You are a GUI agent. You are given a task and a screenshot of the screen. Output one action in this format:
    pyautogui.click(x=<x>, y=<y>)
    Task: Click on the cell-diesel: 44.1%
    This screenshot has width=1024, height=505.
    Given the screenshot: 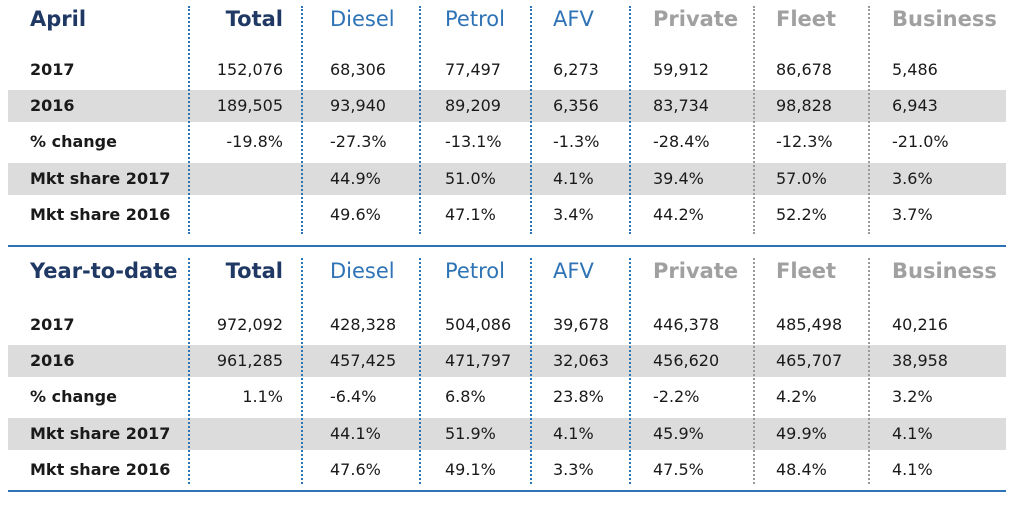 What is the action you would take?
    pyautogui.click(x=355, y=433)
    